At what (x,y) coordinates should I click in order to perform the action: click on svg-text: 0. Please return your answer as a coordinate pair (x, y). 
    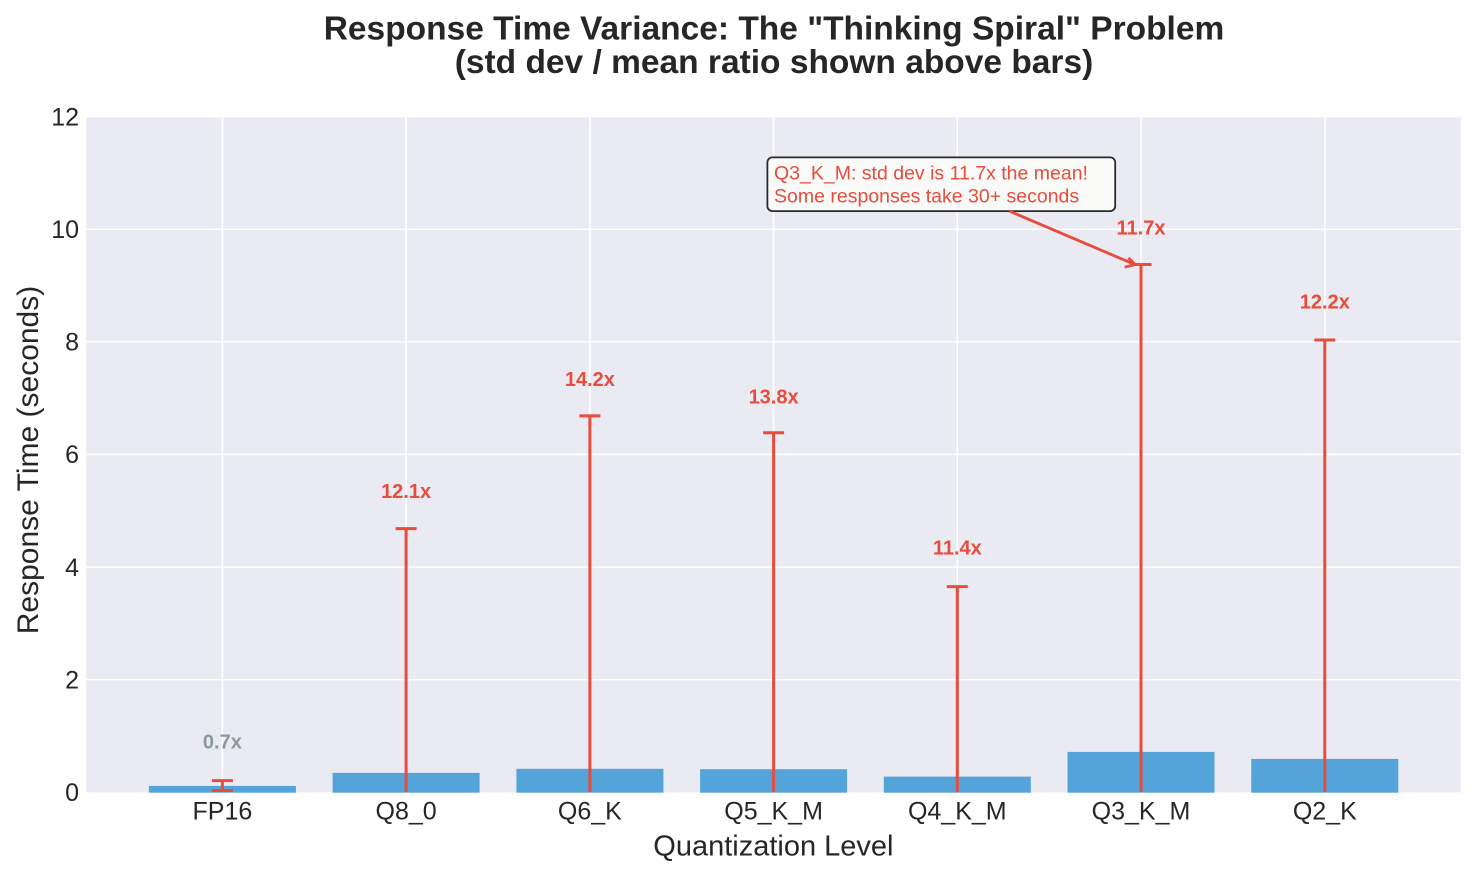
    Looking at the image, I should click on (72, 793).